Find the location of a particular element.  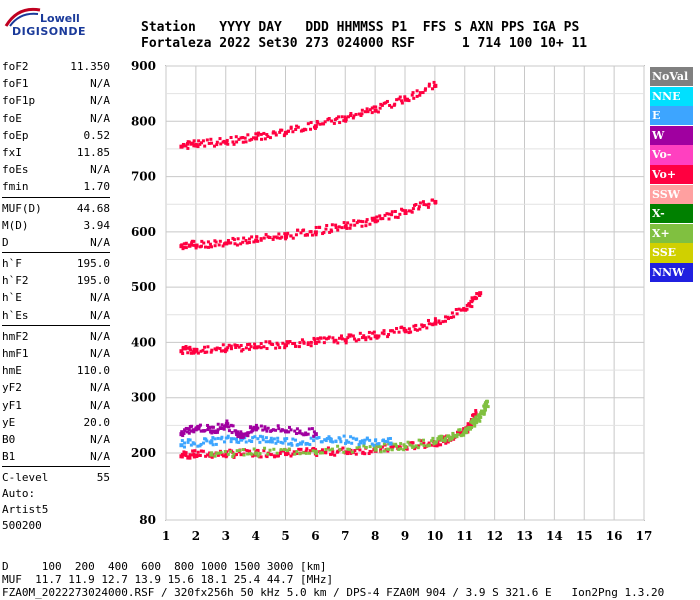

param-row-hme: hmE 110.0 is located at coordinates (56, 370).